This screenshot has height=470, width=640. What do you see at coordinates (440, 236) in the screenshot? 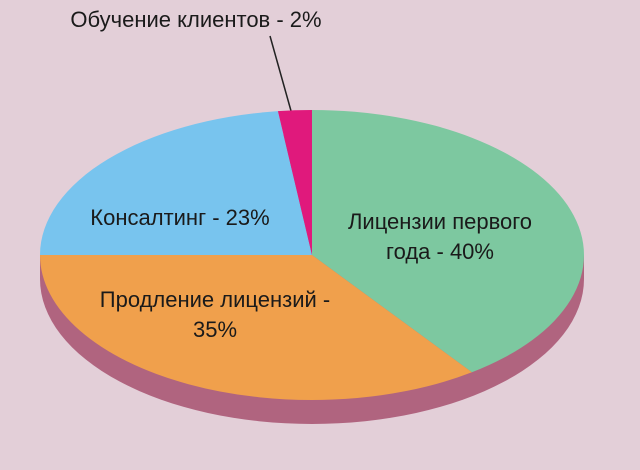
I see `data-label: Лицензии первого года - 40%` at bounding box center [440, 236].